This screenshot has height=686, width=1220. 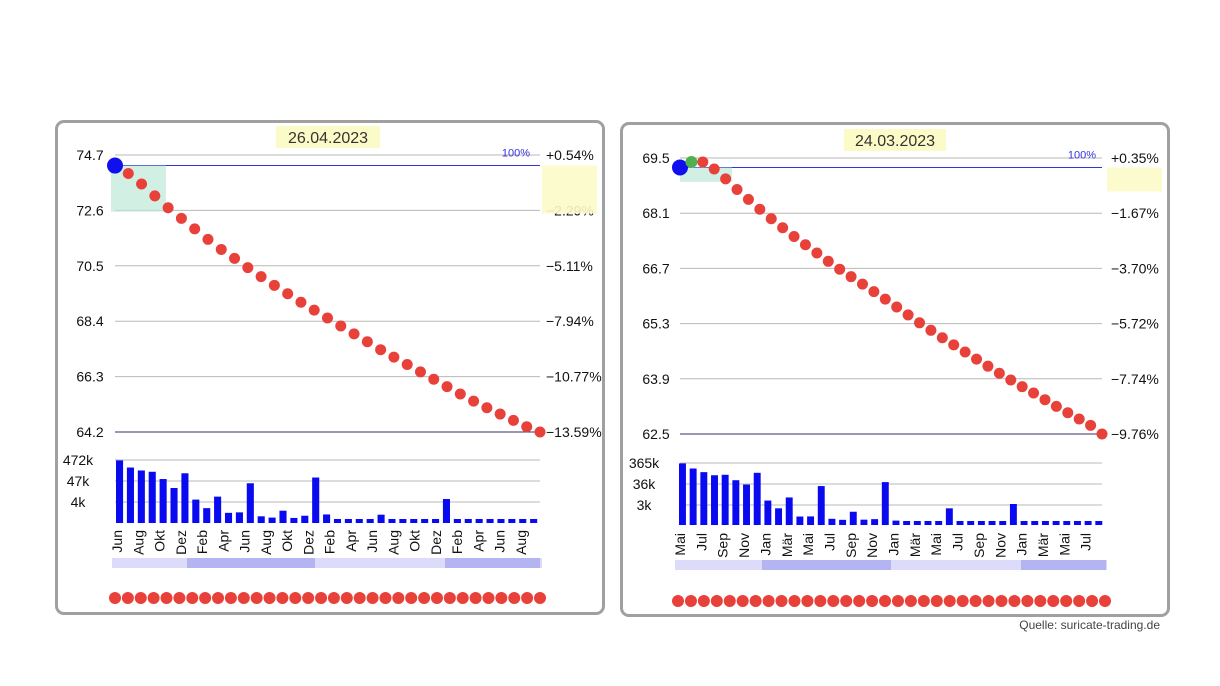 What do you see at coordinates (570, 155) in the screenshot?
I see `pct-tick-label: +0.54%` at bounding box center [570, 155].